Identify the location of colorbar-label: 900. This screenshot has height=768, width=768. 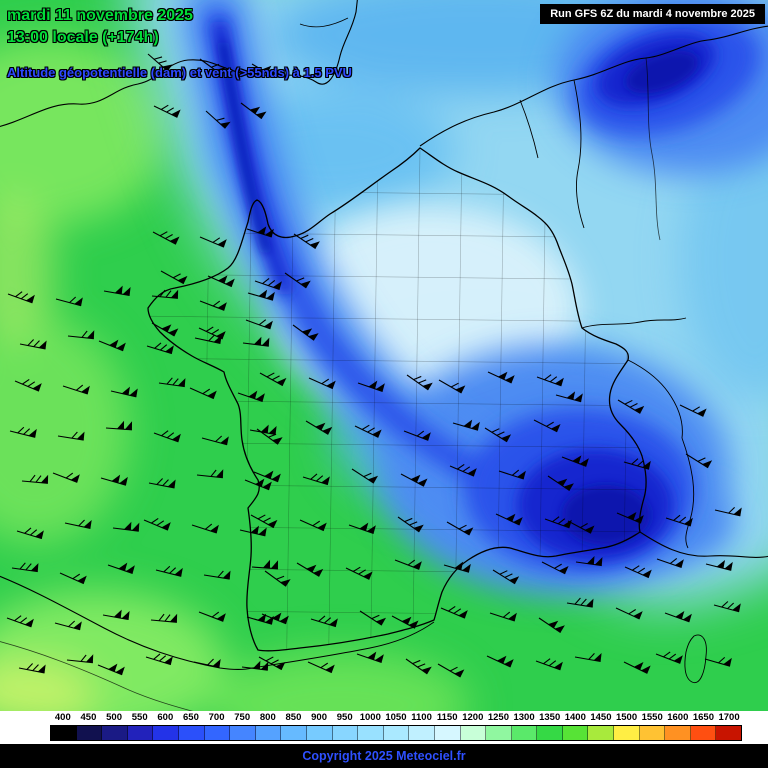
(319, 717).